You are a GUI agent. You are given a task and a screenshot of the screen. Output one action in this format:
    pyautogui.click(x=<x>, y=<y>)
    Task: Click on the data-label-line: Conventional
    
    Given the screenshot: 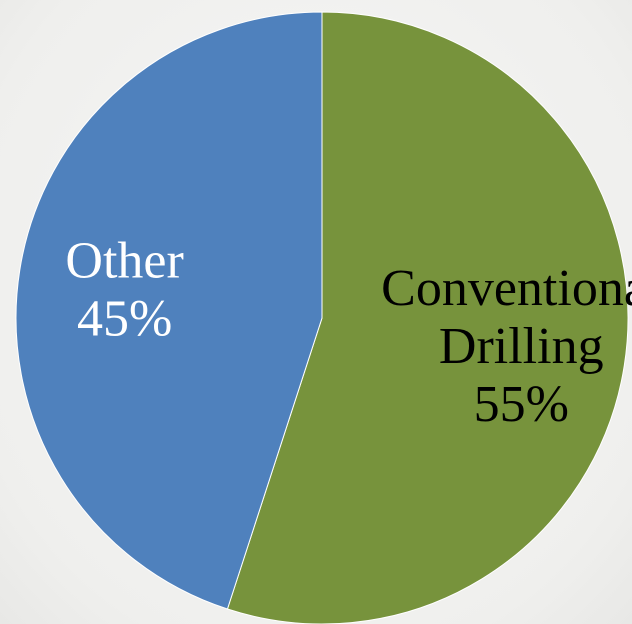 What is the action you would take?
    pyautogui.click(x=506, y=288)
    